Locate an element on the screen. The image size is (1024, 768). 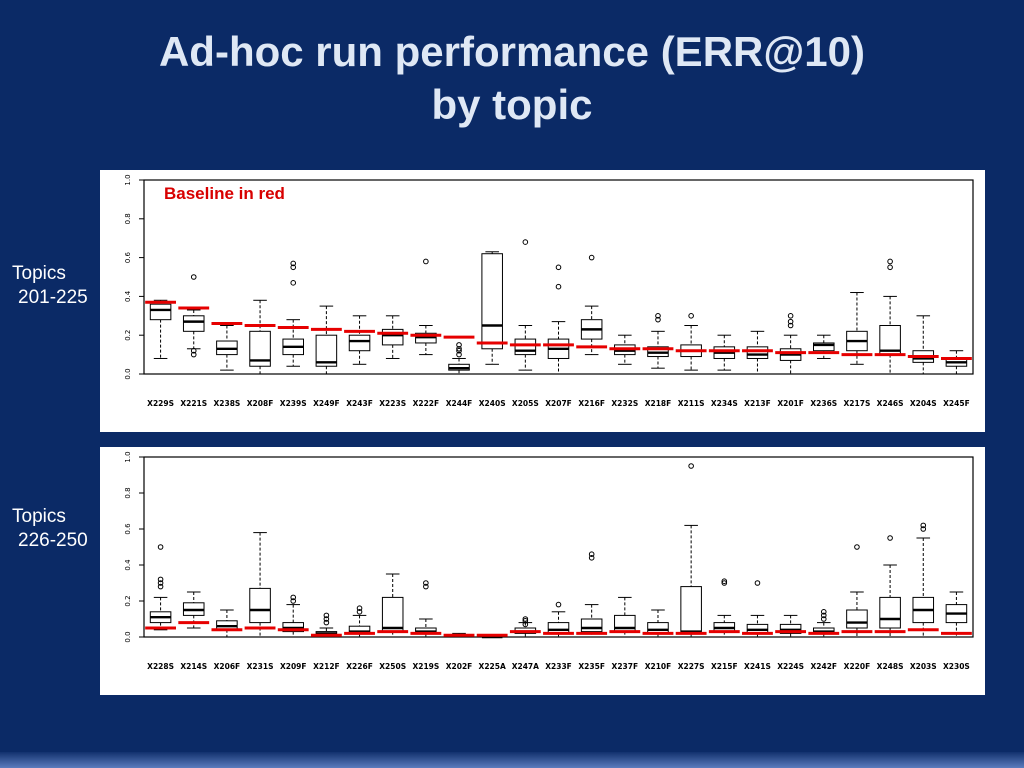
svg-text: X242F is located at coordinates (823, 666).